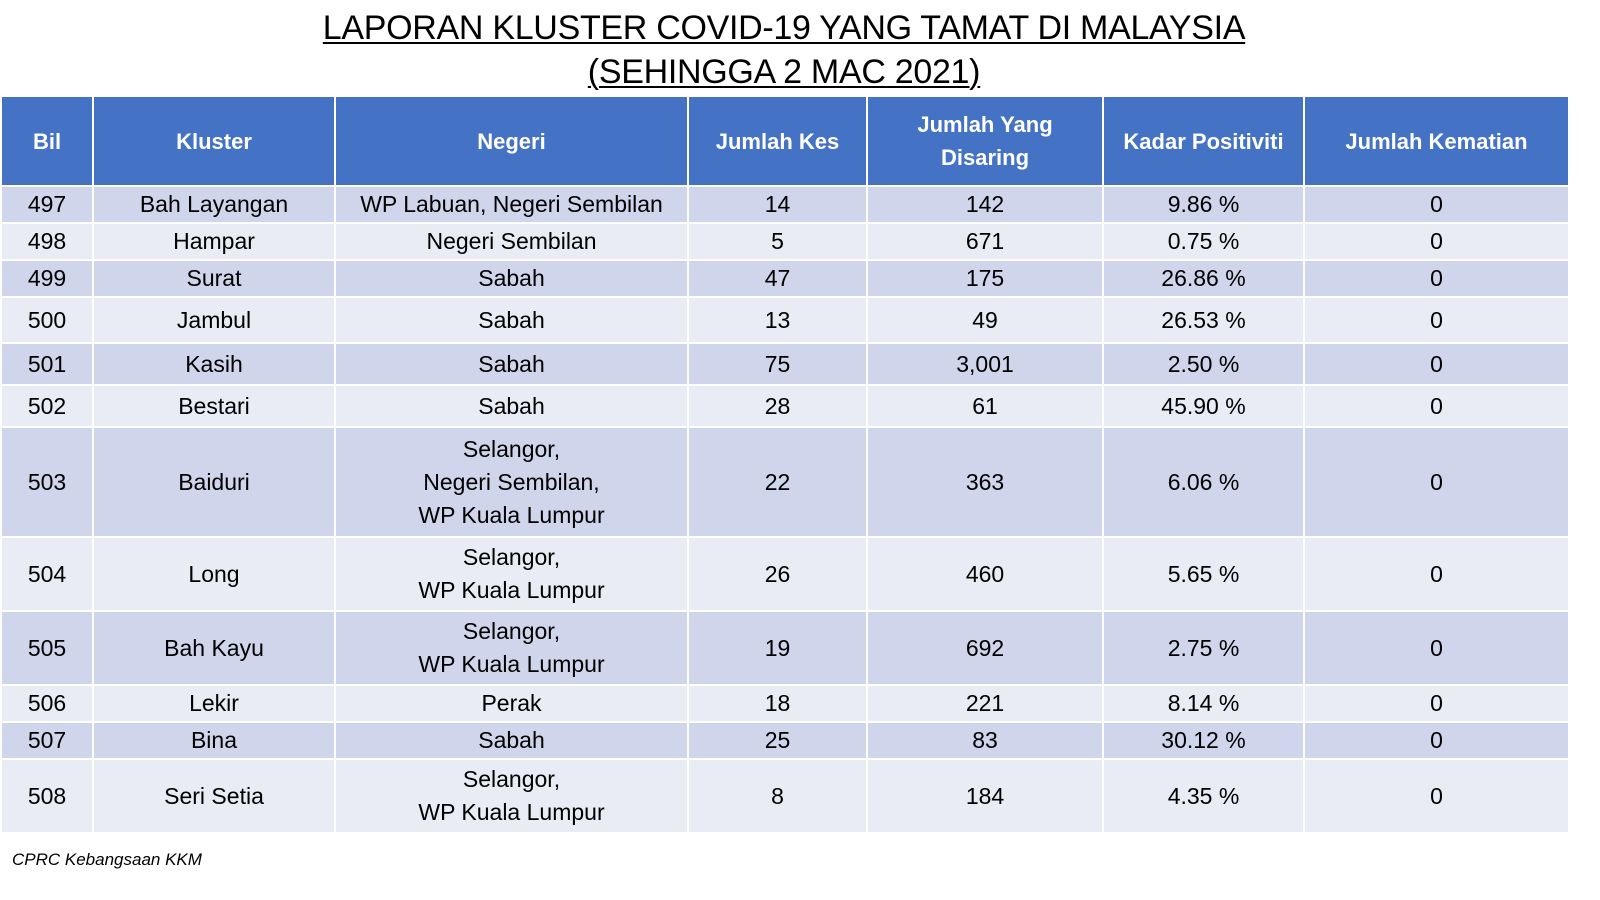 The width and height of the screenshot is (1600, 900). I want to click on cell-disaring: 221, so click(985, 703).